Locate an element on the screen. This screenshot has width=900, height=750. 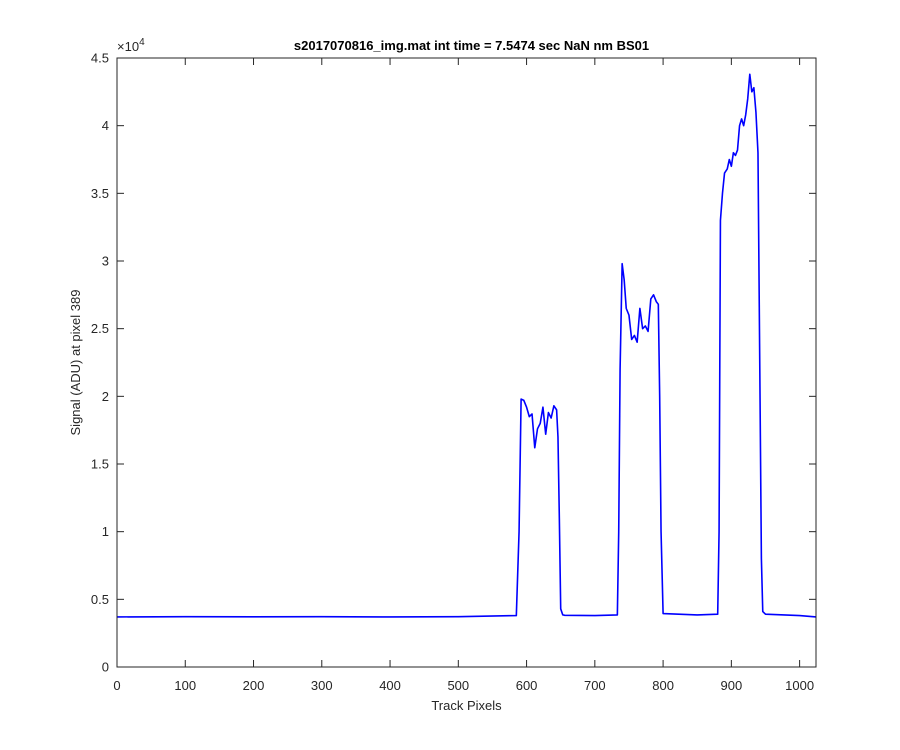
x-tick-label: 600 is located at coordinates (527, 685).